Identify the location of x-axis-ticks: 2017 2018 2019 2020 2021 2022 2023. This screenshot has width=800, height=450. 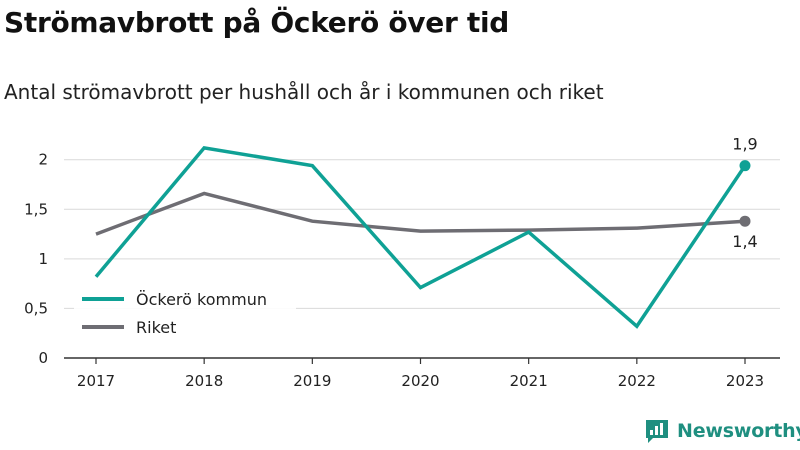
(420, 374).